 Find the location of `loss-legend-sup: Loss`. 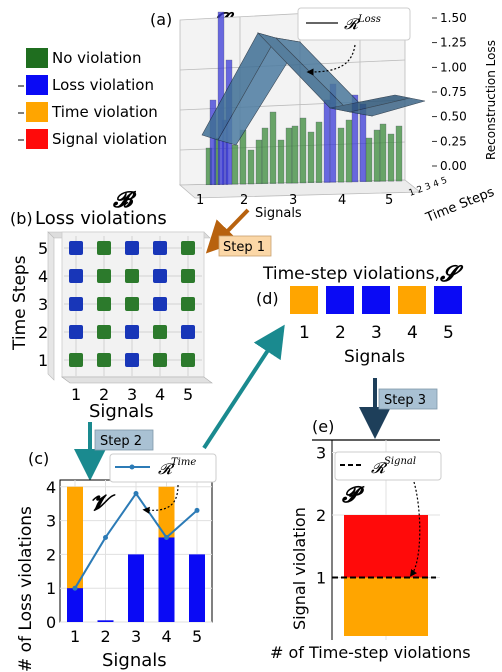

loss-legend-sup: Loss is located at coordinates (369, 19).